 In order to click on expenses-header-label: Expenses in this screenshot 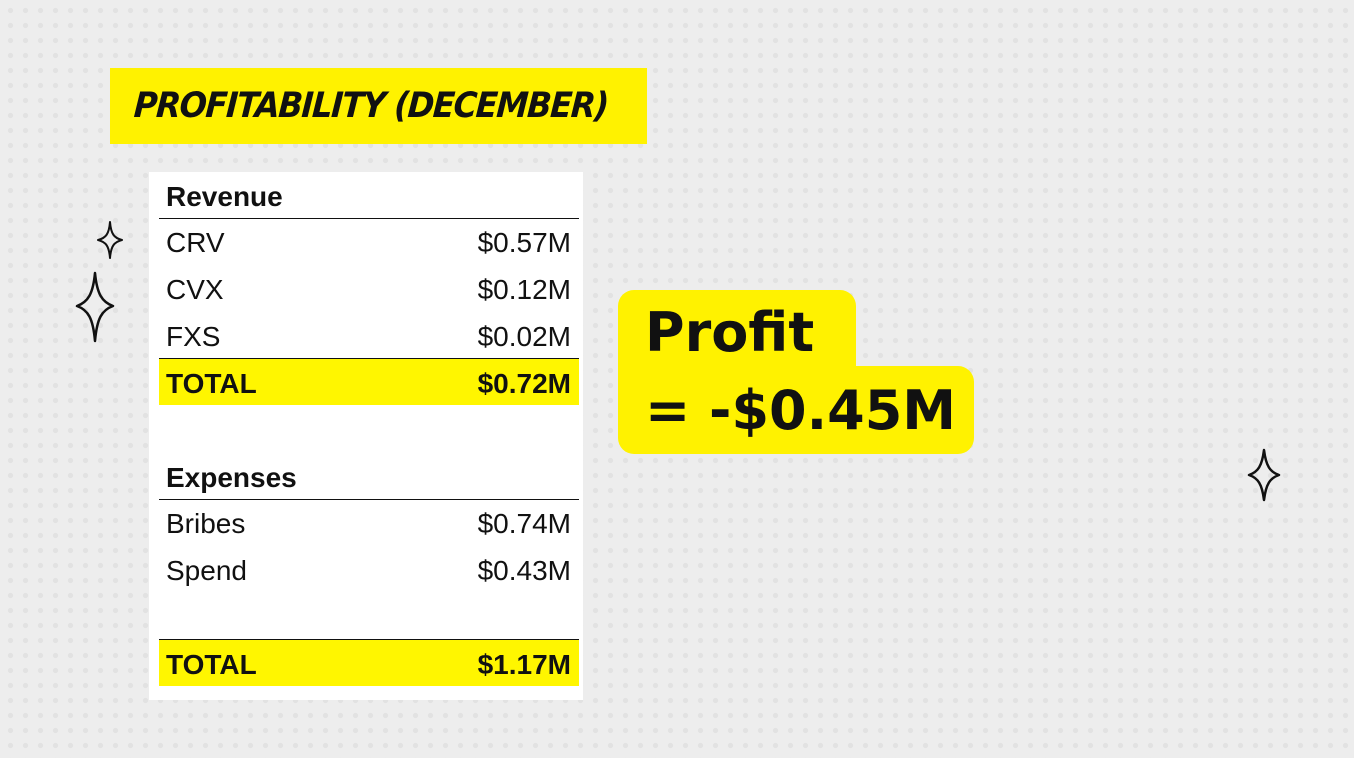, I will do `click(231, 477)`.